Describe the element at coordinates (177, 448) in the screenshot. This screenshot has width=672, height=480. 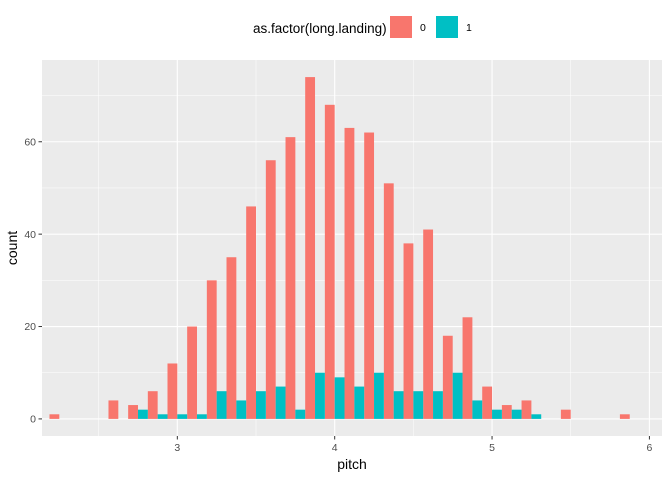
I see `x-tick-label: 3` at that location.